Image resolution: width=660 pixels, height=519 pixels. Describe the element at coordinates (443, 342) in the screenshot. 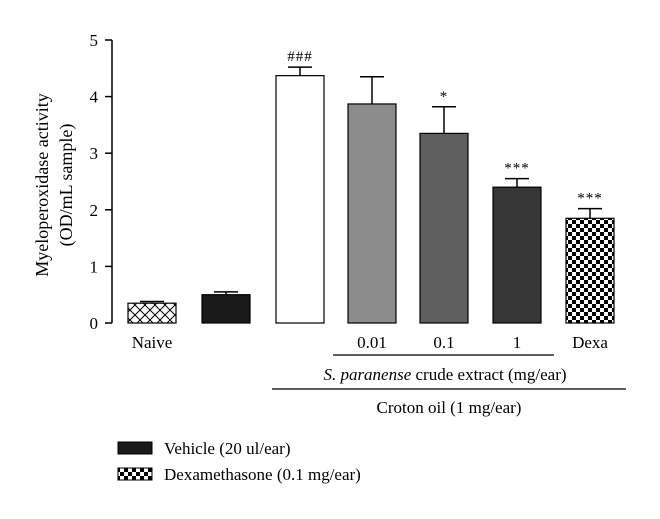

I see `category-label: 0.1` at that location.